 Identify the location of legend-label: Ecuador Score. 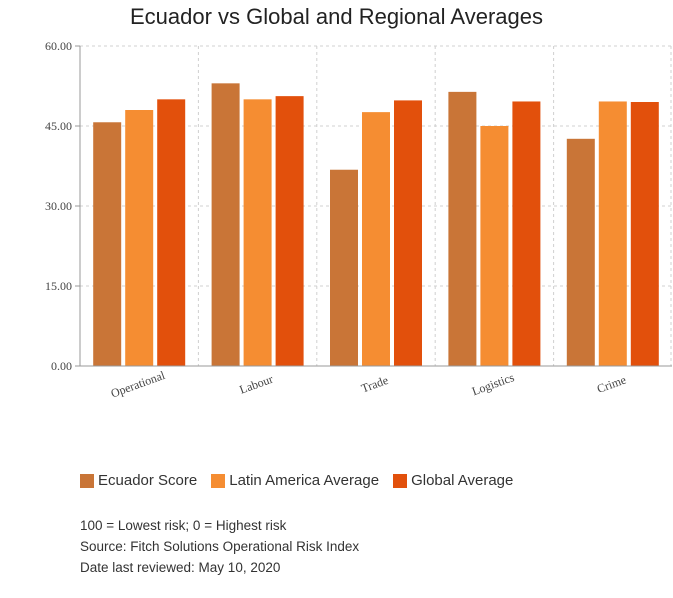
(148, 480).